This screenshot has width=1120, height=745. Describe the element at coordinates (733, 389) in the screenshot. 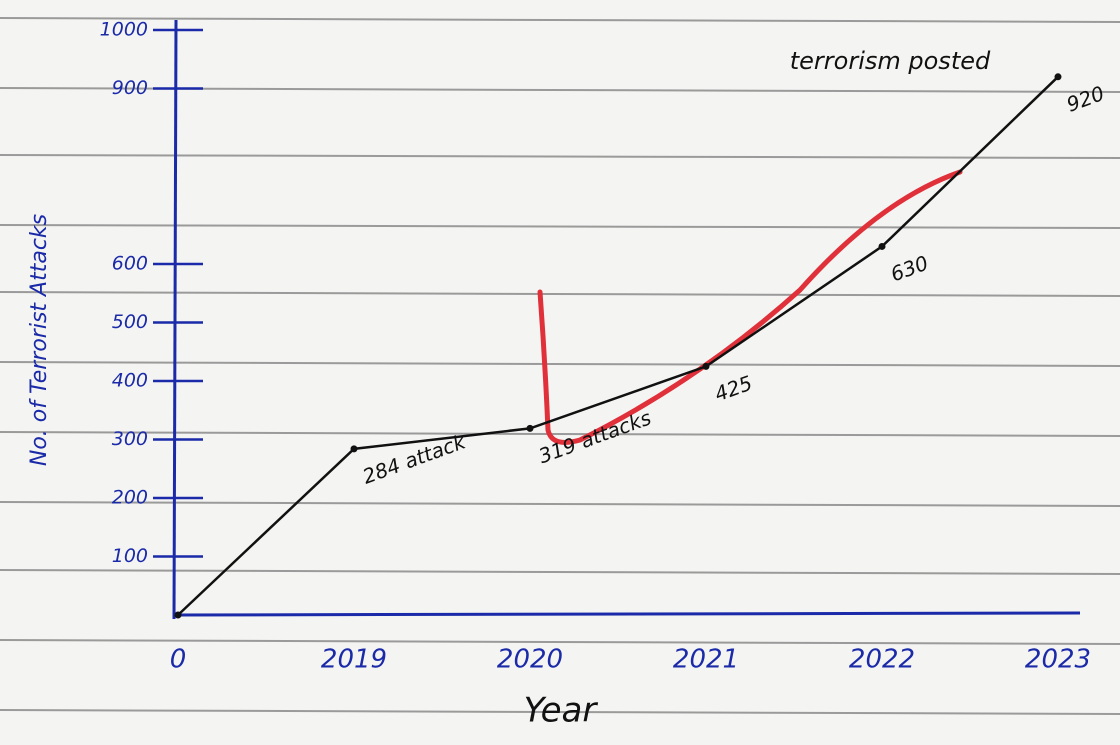

I see `data-label: 425` at that location.